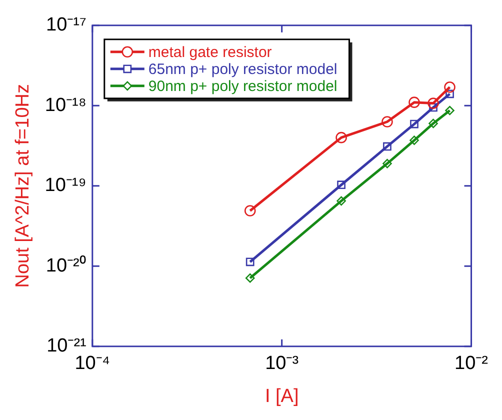 Image resolution: width=502 pixels, height=420 pixels. Describe the element at coordinates (281, 396) in the screenshot. I see `x-axis-title: I [A]` at that location.